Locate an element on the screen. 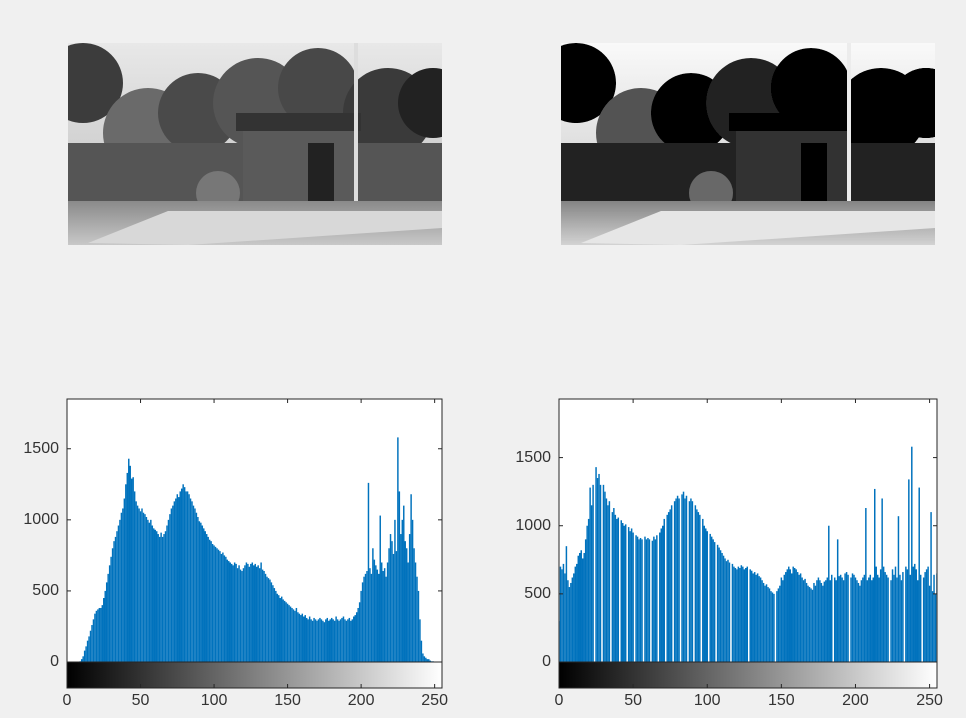 The height and width of the screenshot is (718, 966). x-tick-label: 150 is located at coordinates (781, 700).